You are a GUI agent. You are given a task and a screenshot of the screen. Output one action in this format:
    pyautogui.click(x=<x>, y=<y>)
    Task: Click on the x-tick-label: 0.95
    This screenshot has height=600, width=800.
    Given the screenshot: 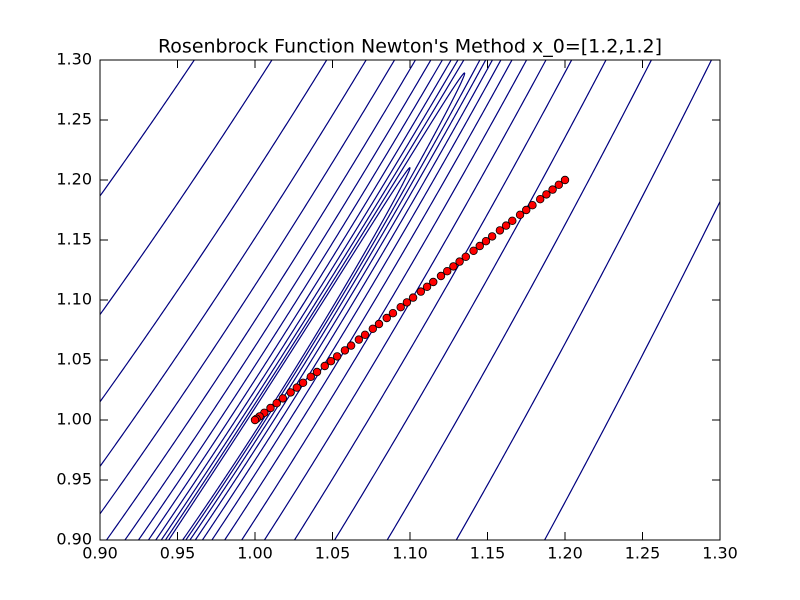 What is the action you would take?
    pyautogui.click(x=178, y=553)
    